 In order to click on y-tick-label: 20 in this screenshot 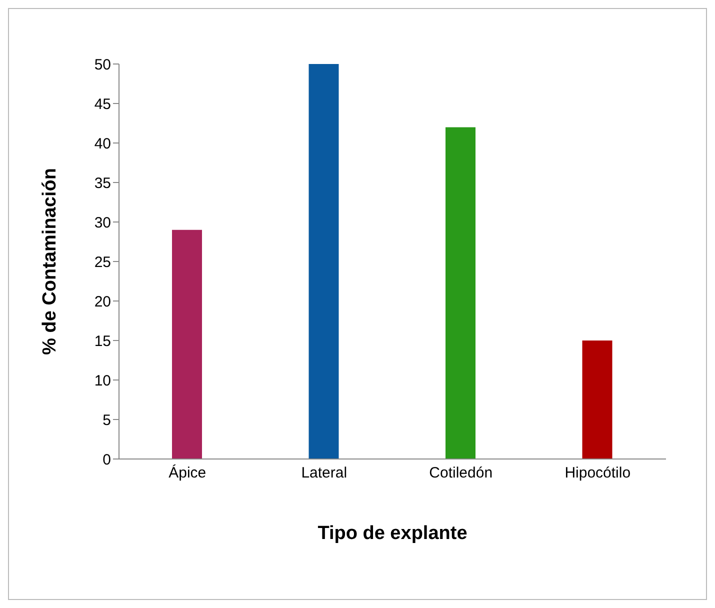, I will do `click(102, 301)`.